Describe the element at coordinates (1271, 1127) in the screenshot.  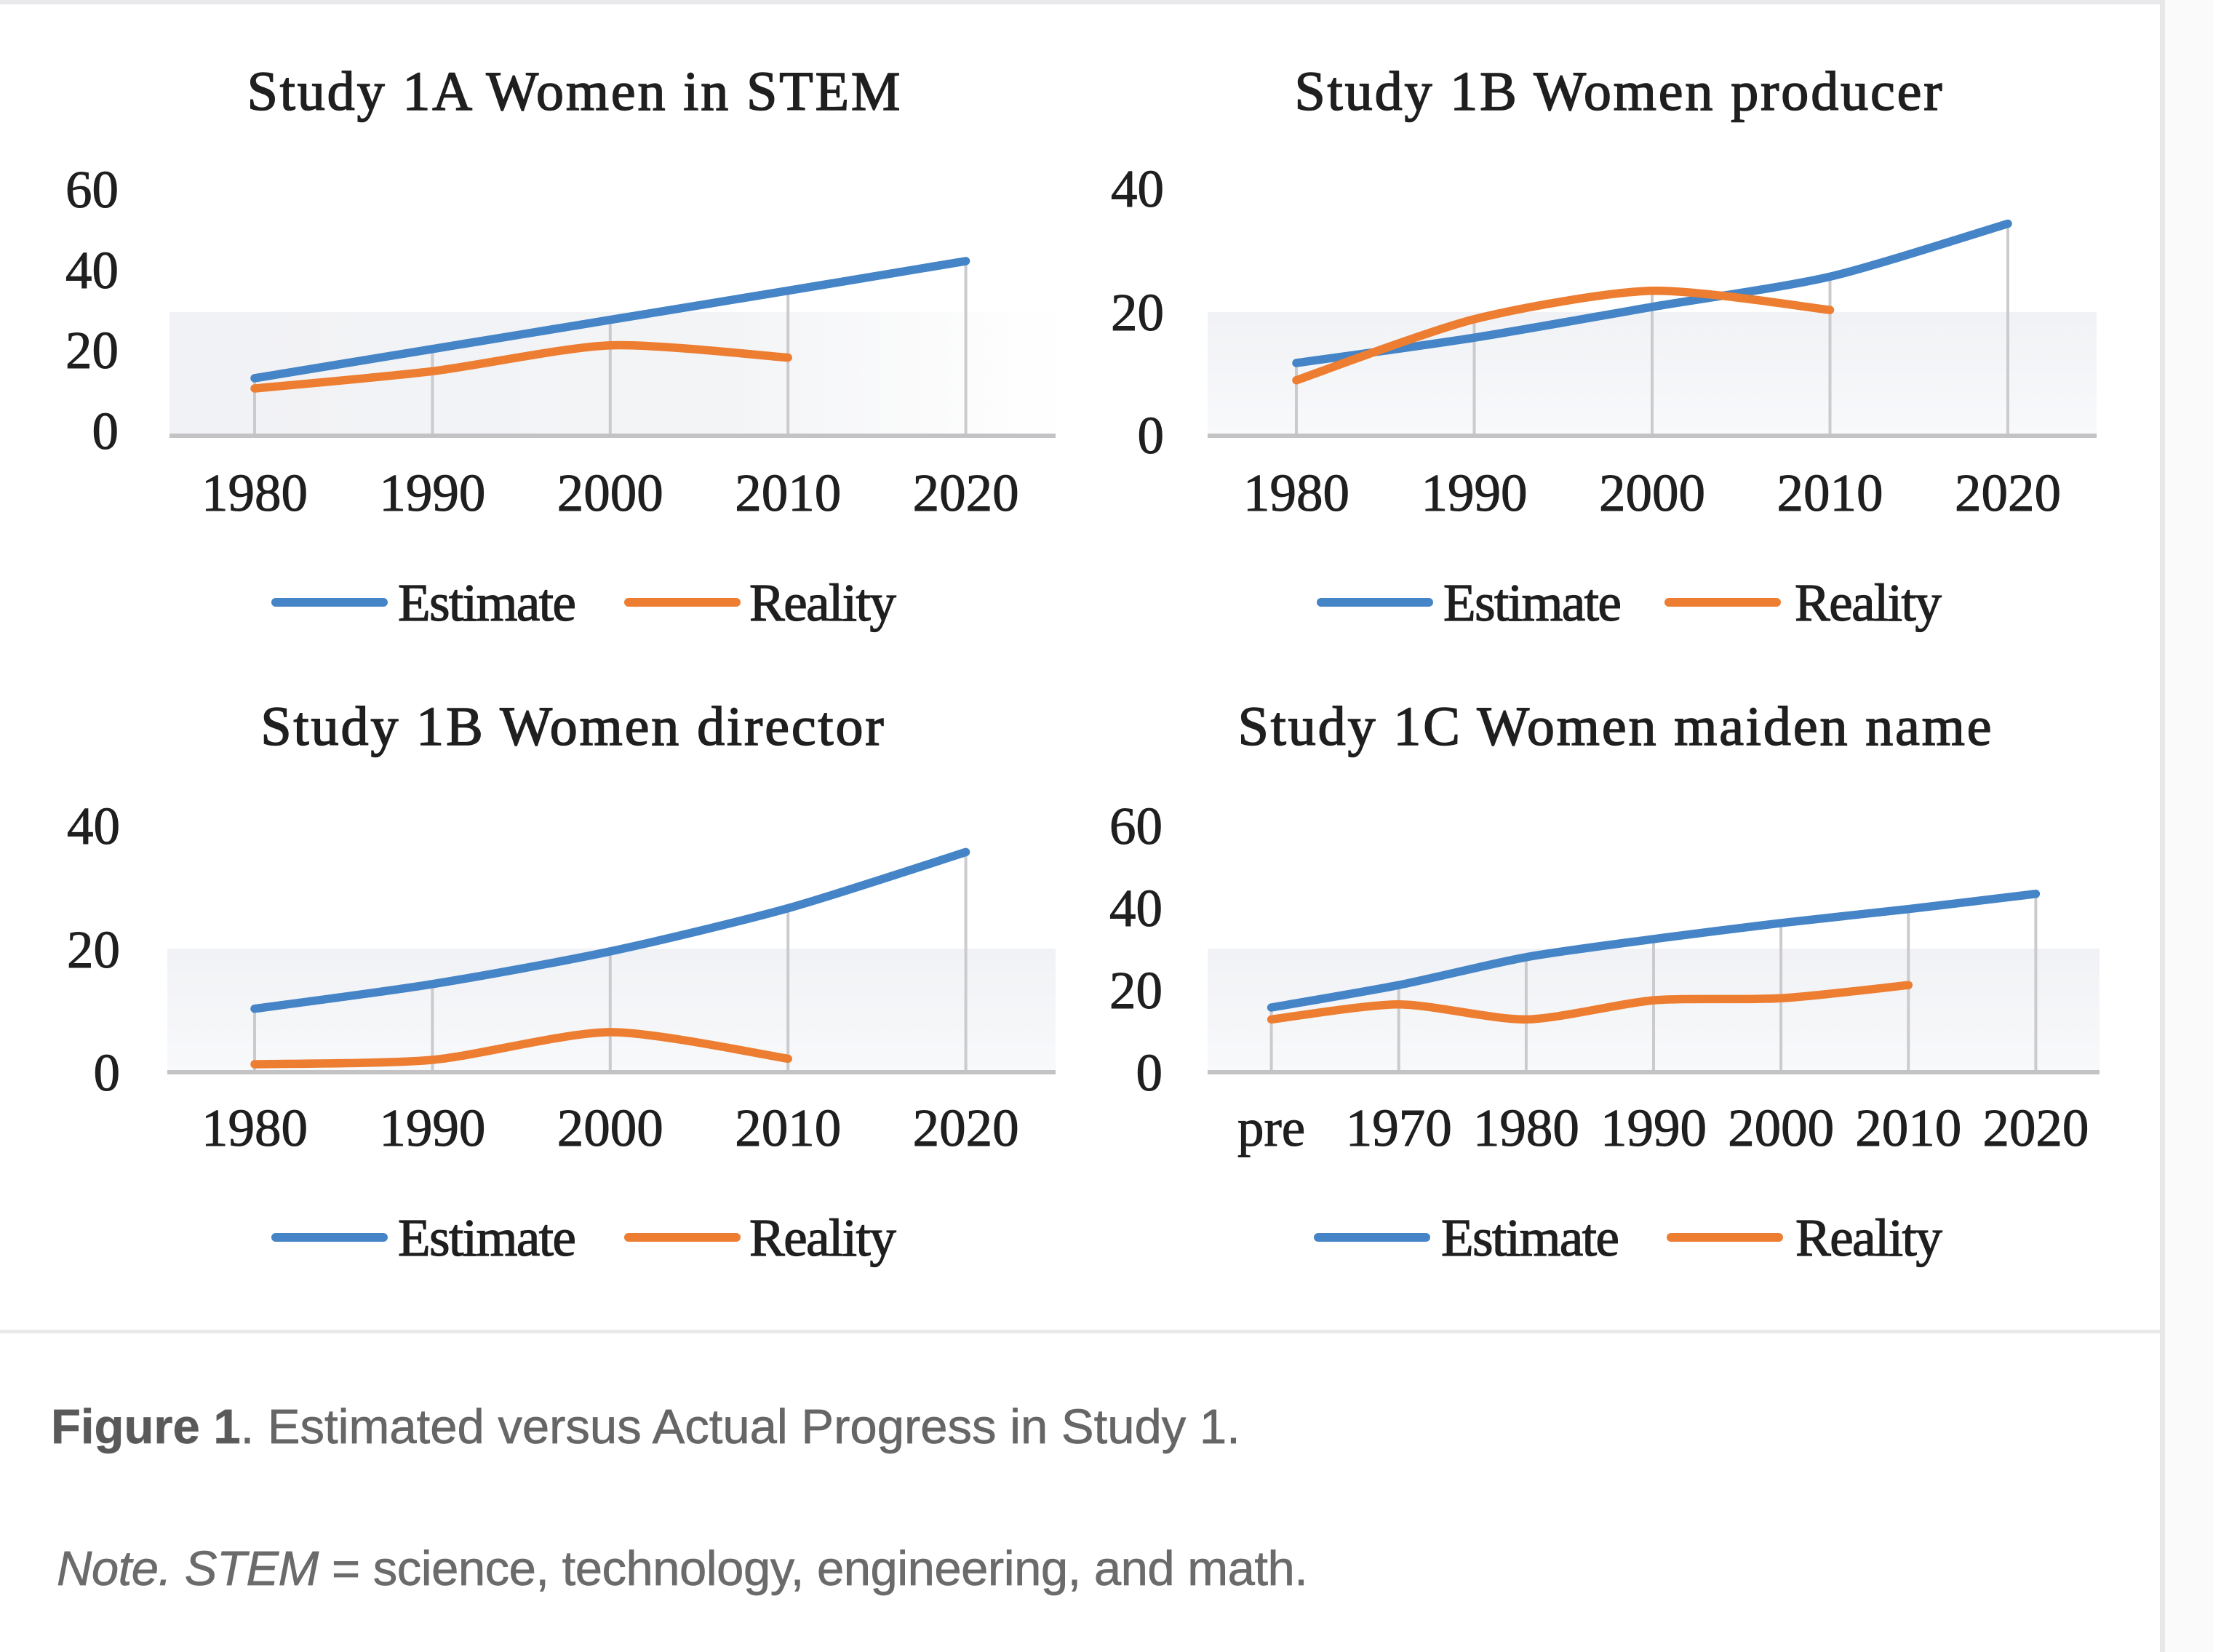
I see `svg-text: pre` at that location.